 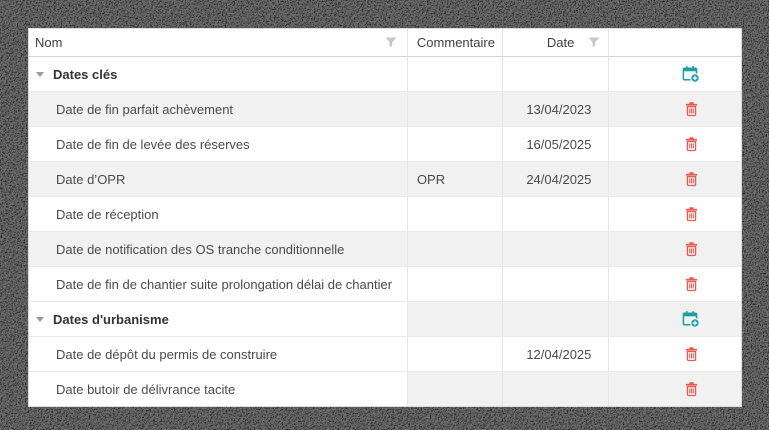 What do you see at coordinates (559, 144) in the screenshot?
I see `date-value: 16/05/2025` at bounding box center [559, 144].